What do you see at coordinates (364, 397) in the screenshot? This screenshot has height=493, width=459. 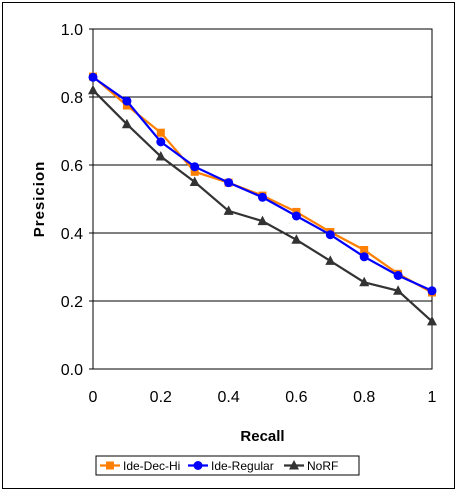 I see `x-tick-label: 0.8` at bounding box center [364, 397].